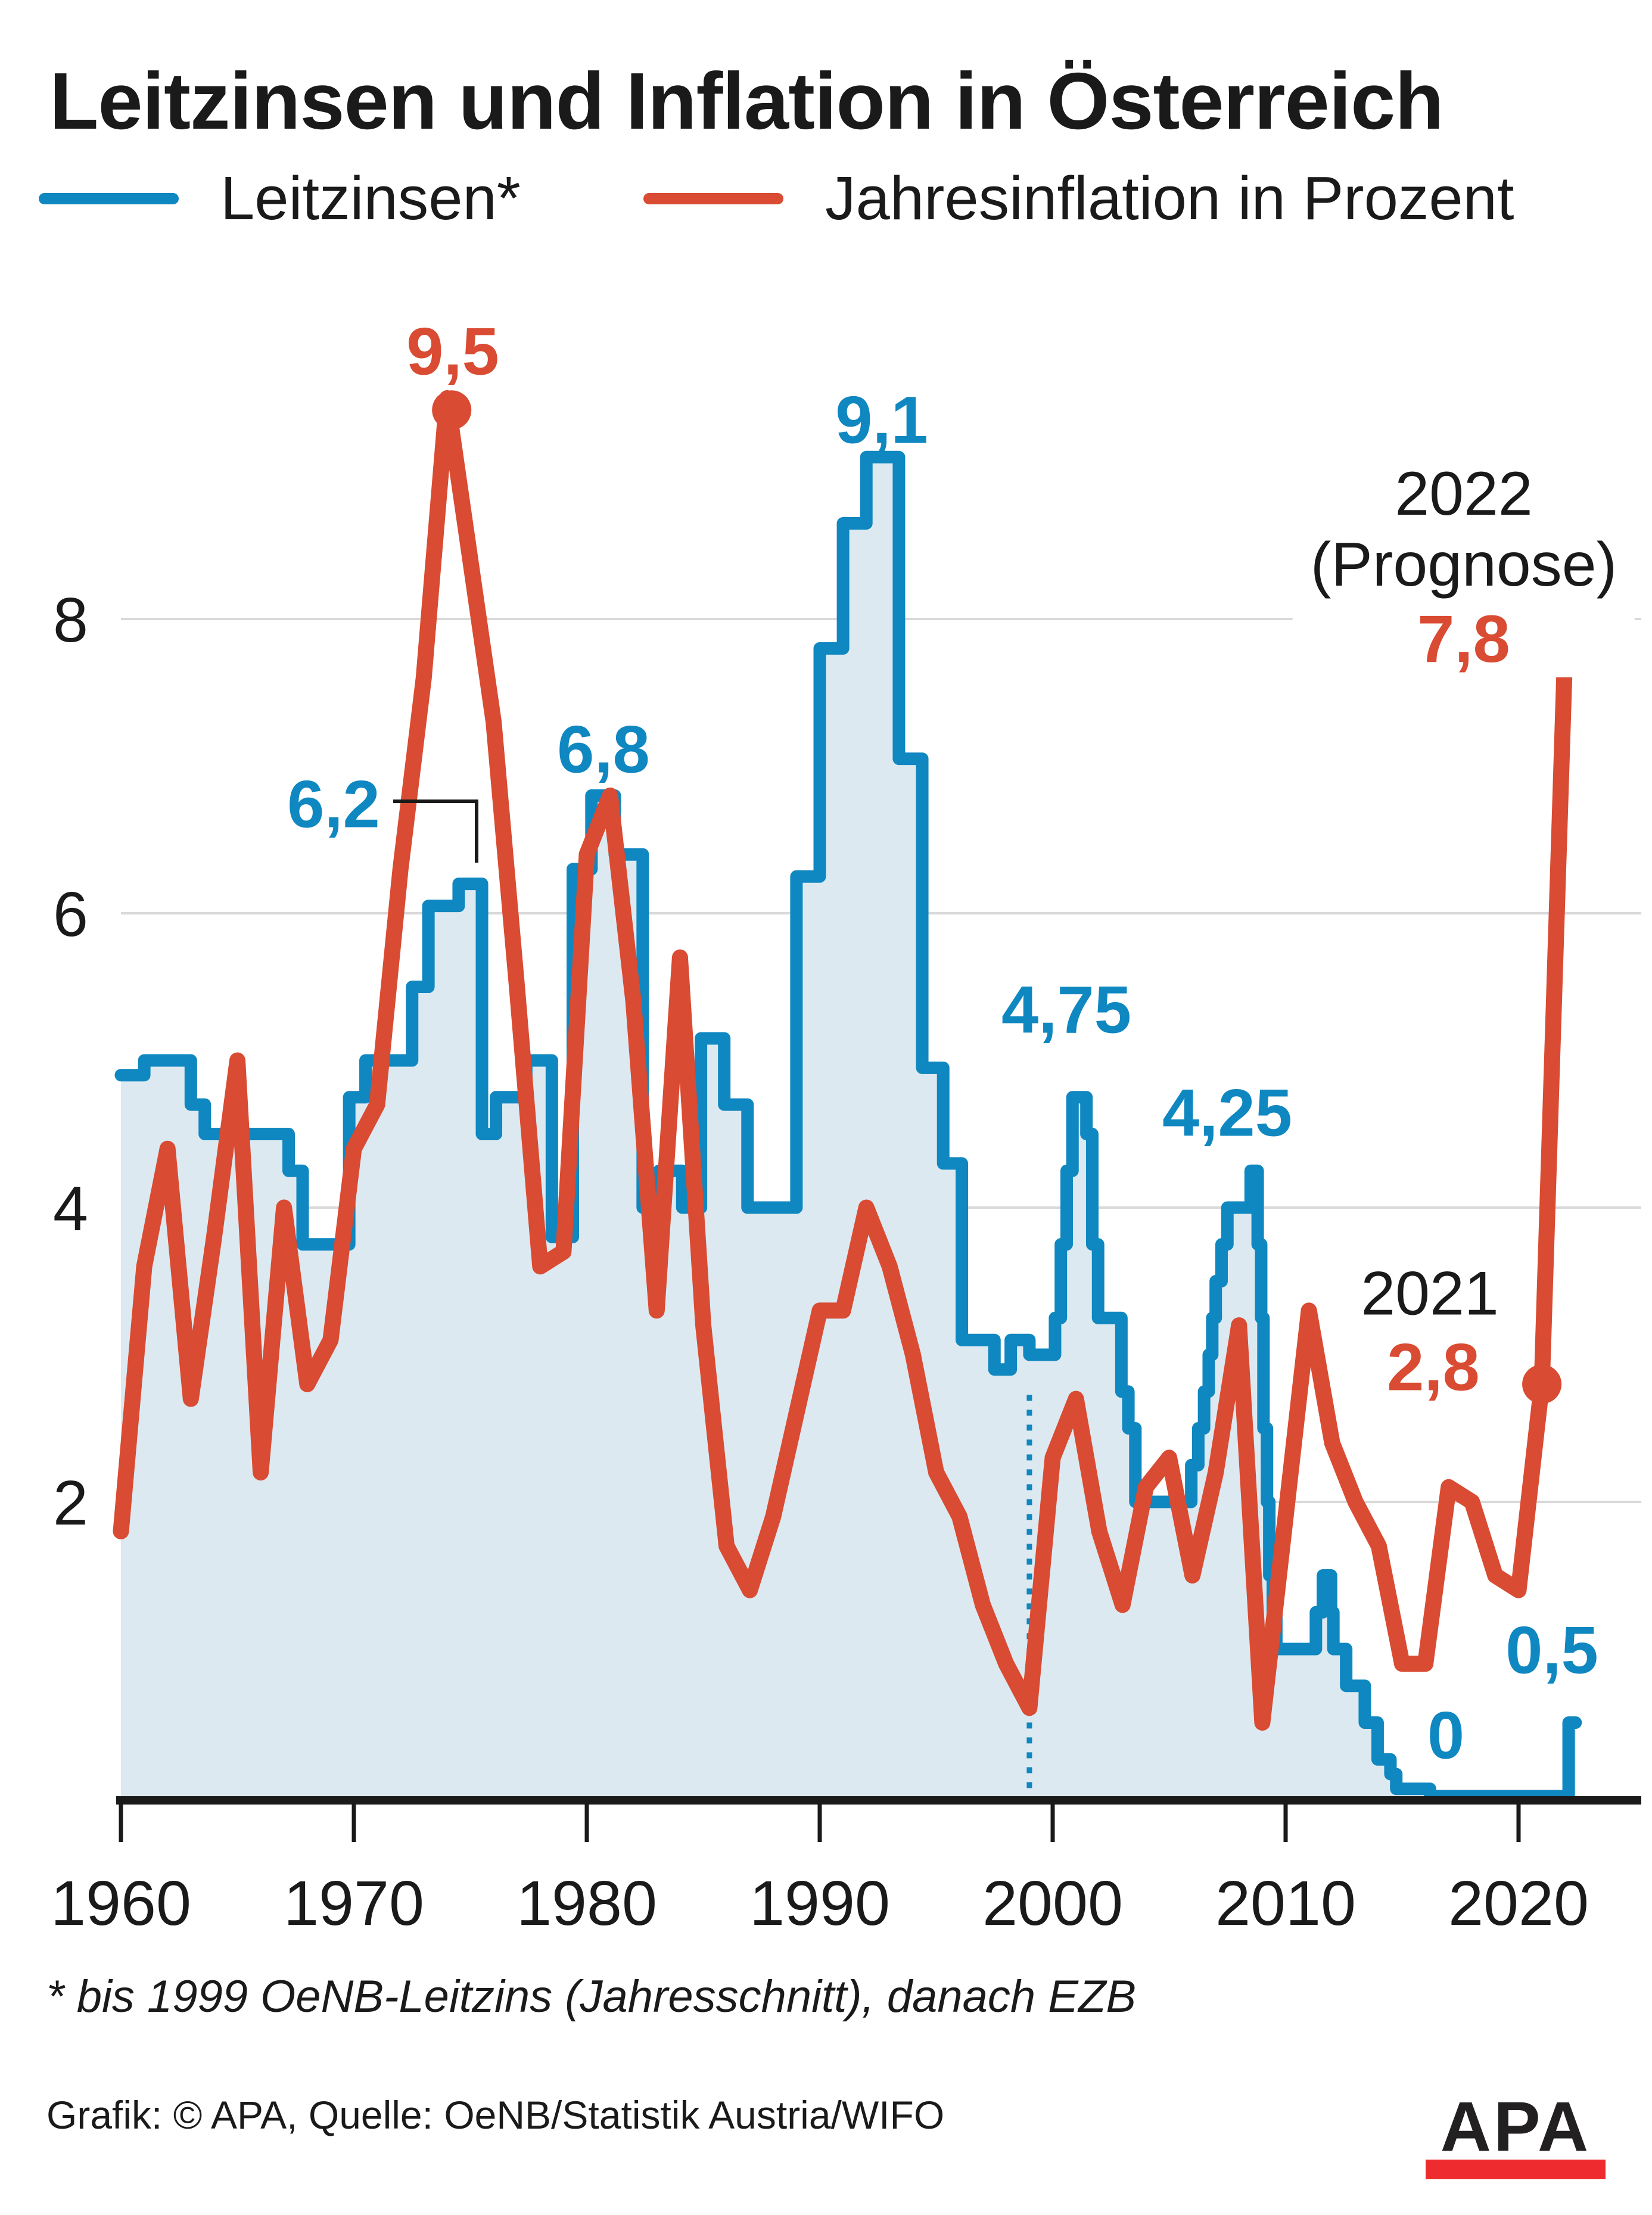  What do you see at coordinates (1052, 1903) in the screenshot?
I see `x-axis-label-2000: 2000` at bounding box center [1052, 1903].